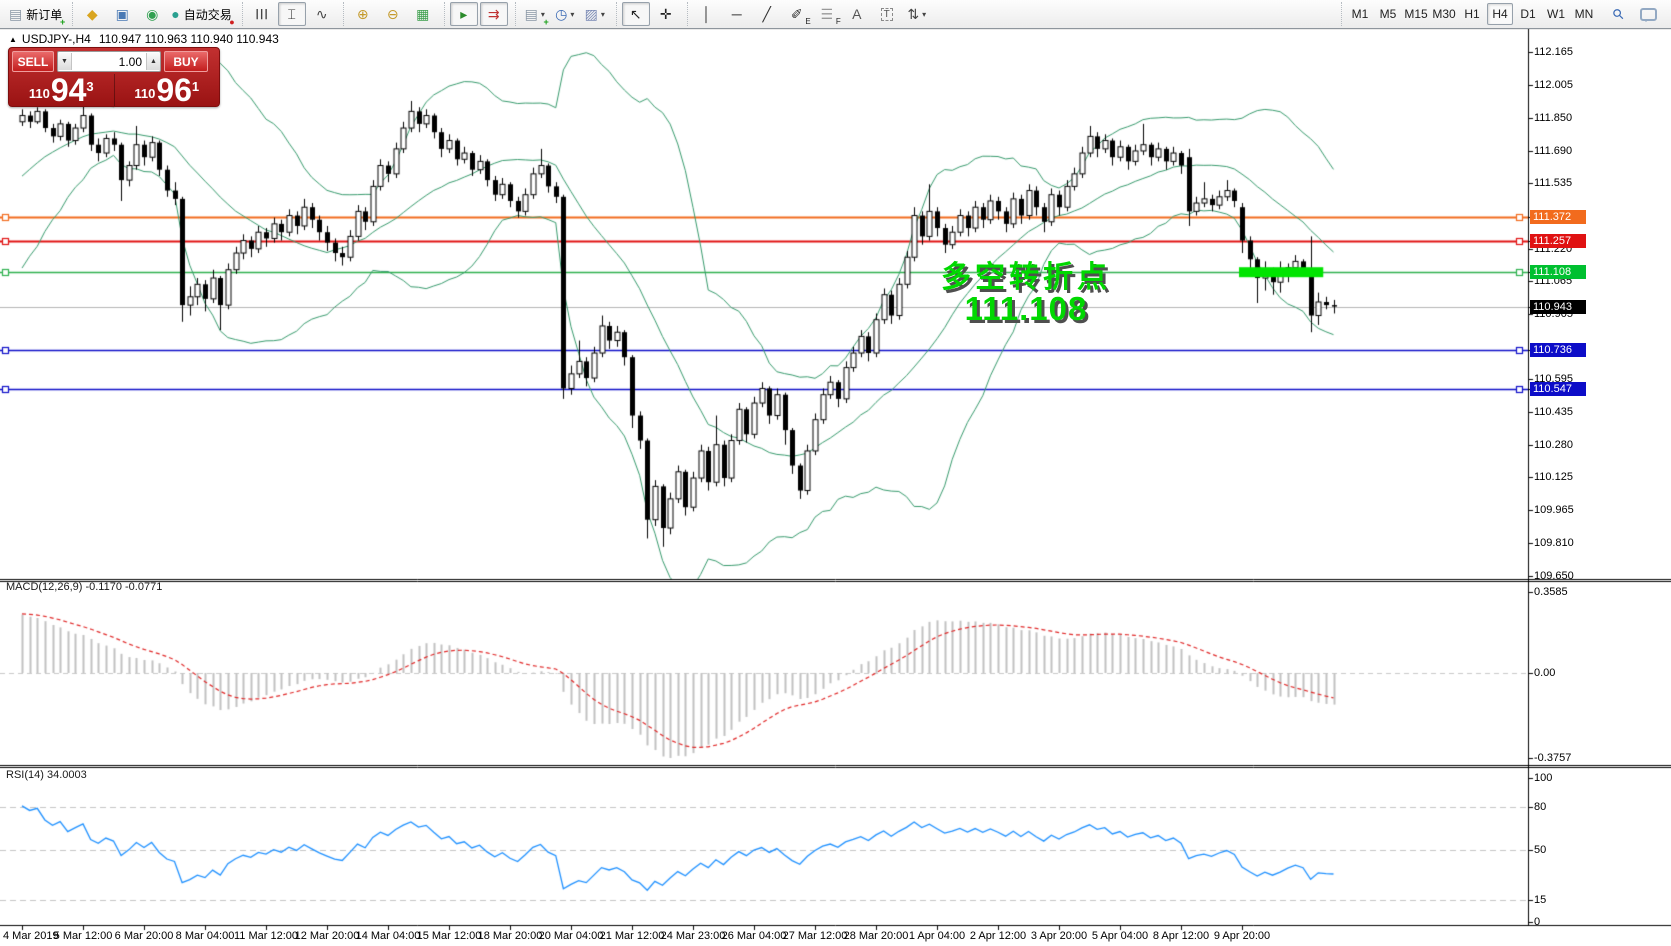 The image size is (1671, 946). Describe the element at coordinates (144, 936) in the screenshot. I see `time-tick-label: 6 Mar 20:00` at that location.